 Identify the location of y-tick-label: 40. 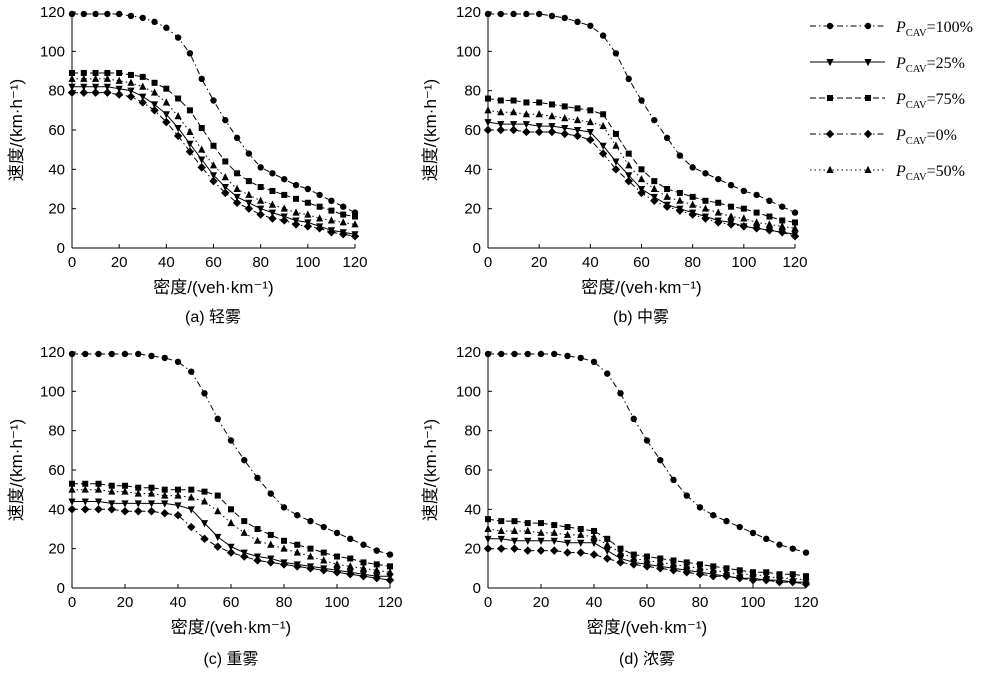
(472, 169).